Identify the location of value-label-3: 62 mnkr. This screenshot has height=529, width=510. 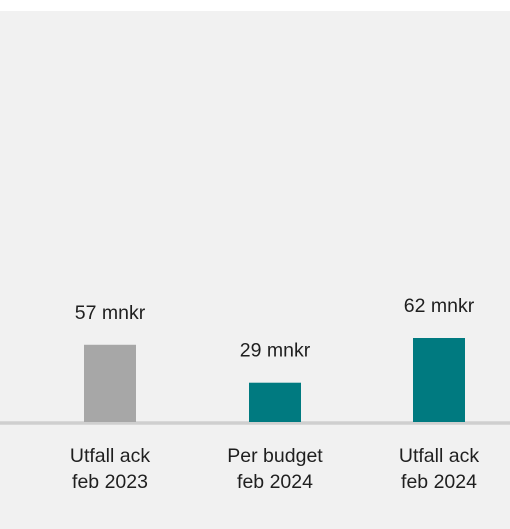
(439, 306).